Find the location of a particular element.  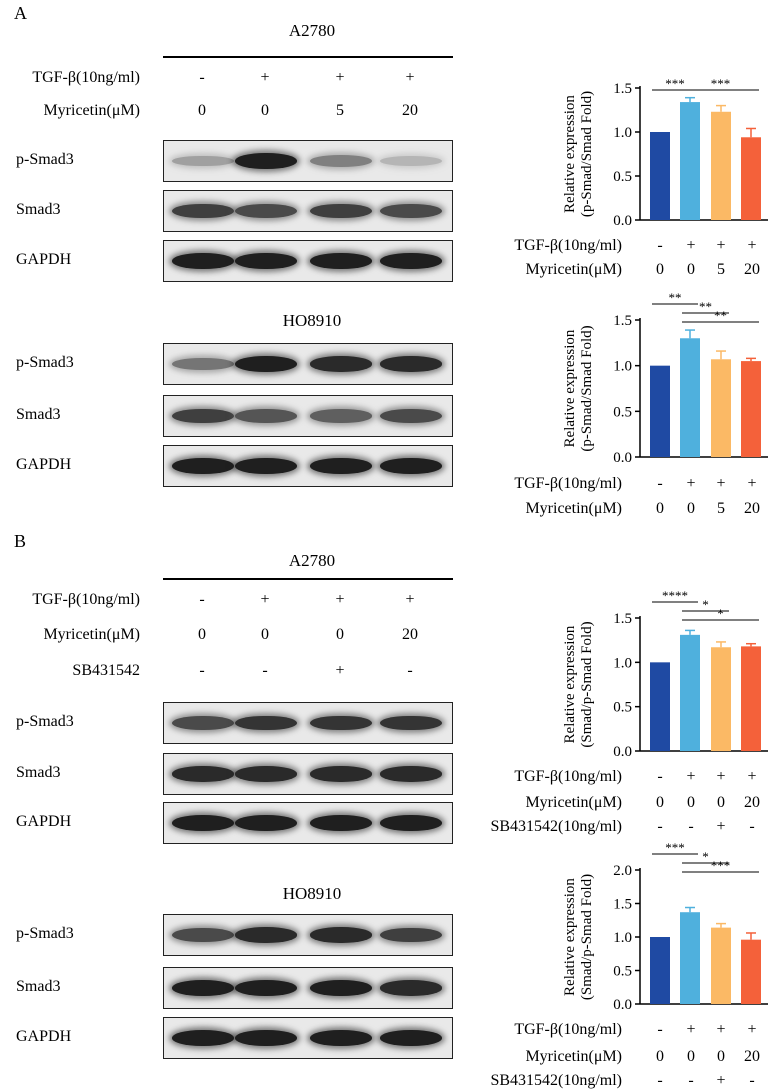

y-tick-label: 2.0 is located at coordinates (622, 871).